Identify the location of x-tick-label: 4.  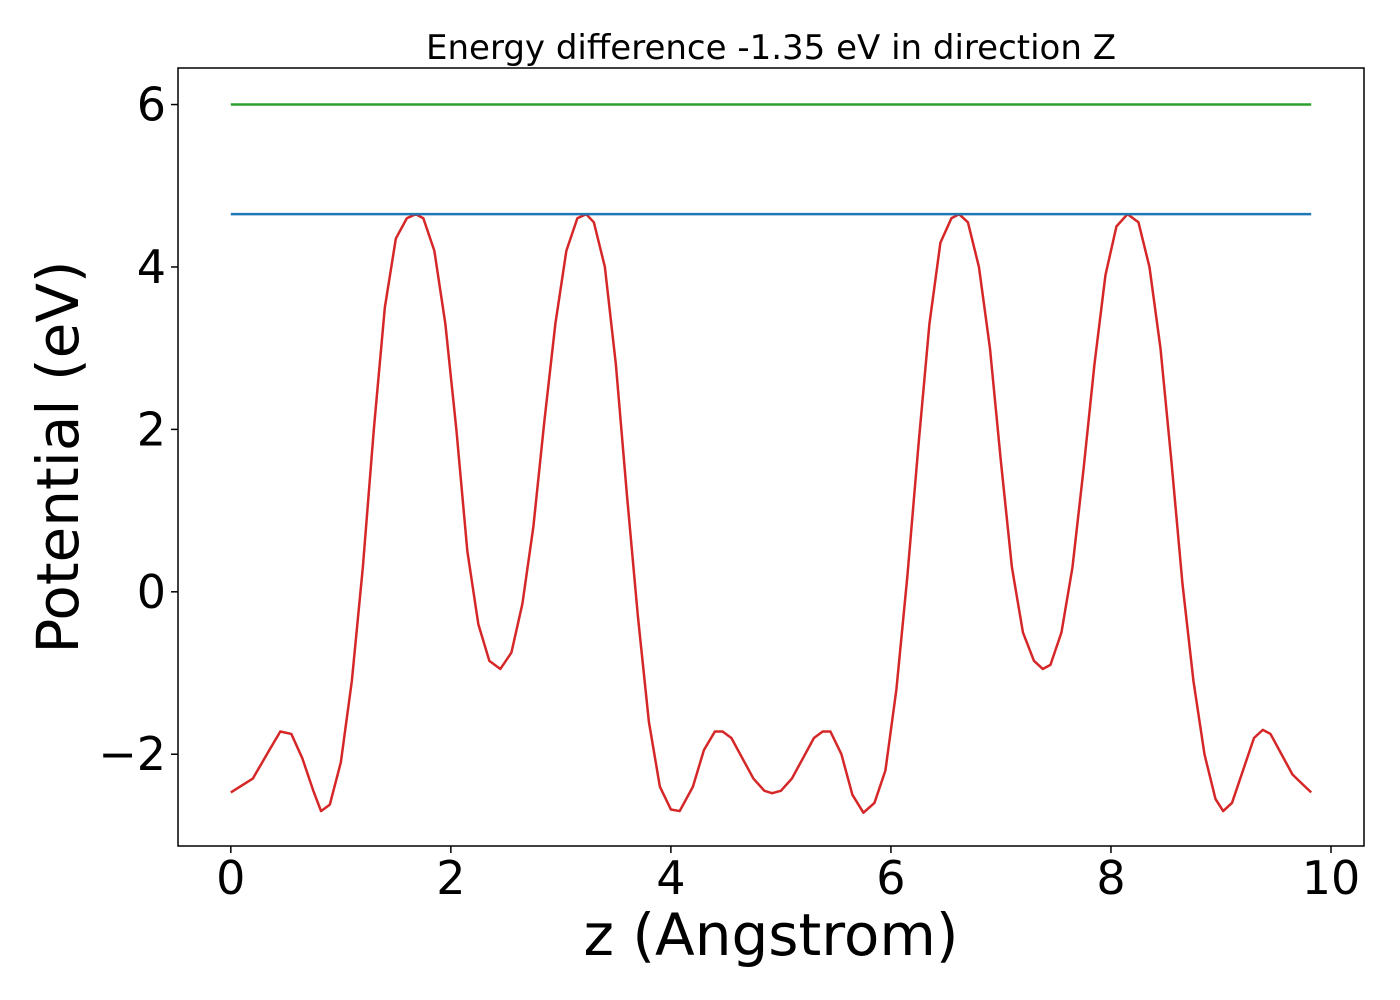
(670, 878).